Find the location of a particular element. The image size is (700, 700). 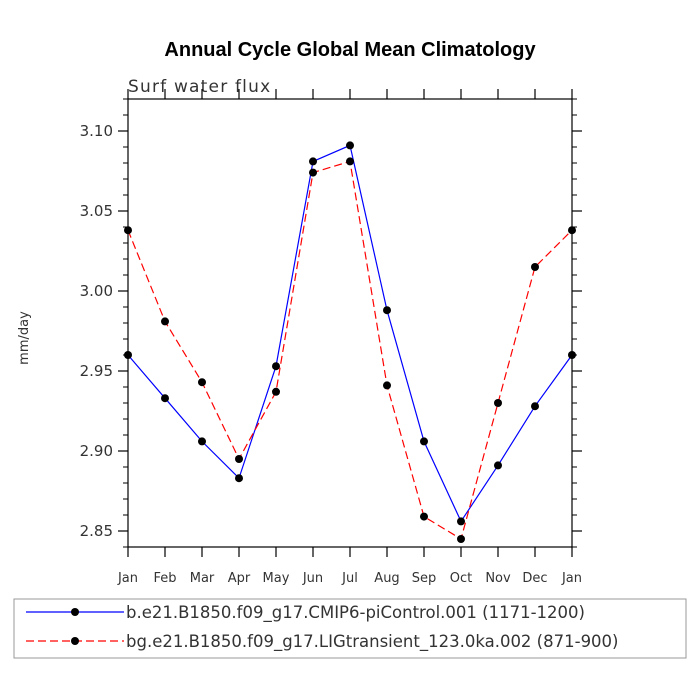

y-tick-label: 3.10 is located at coordinates (96, 131).